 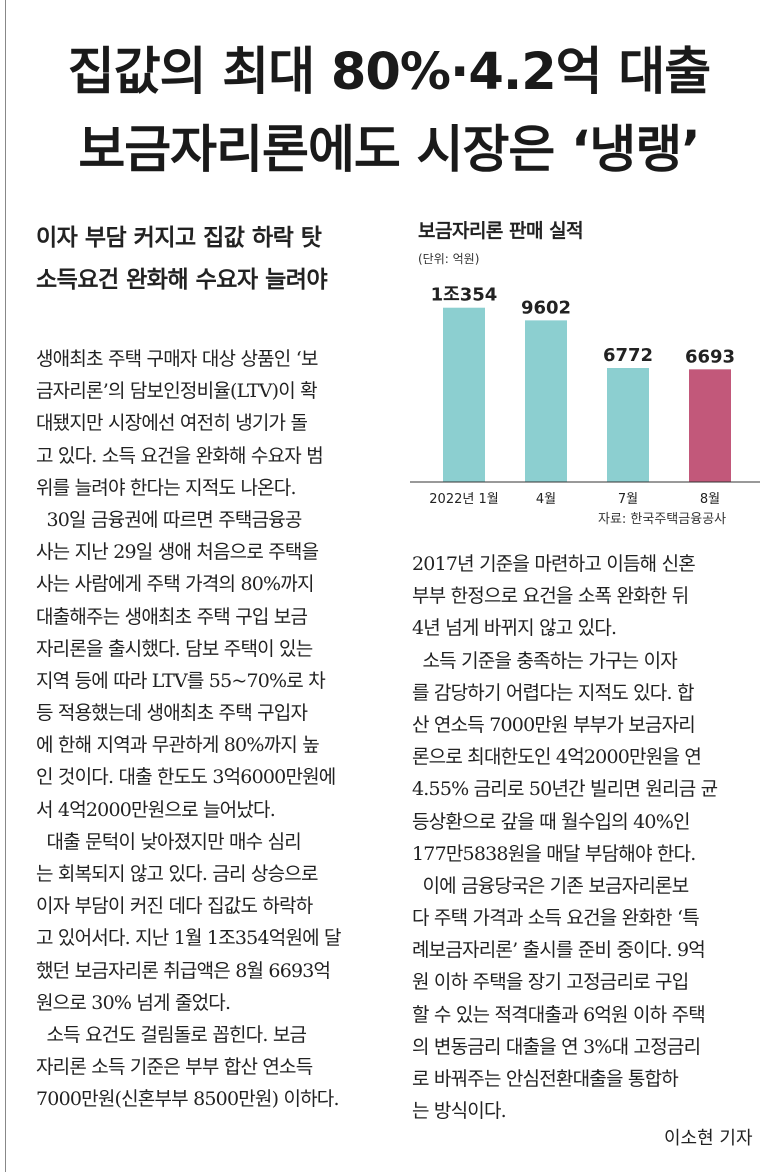 What do you see at coordinates (133, 1002) in the screenshot?
I see `article-line: 원으로 30% 넘게 줄었다.` at bounding box center [133, 1002].